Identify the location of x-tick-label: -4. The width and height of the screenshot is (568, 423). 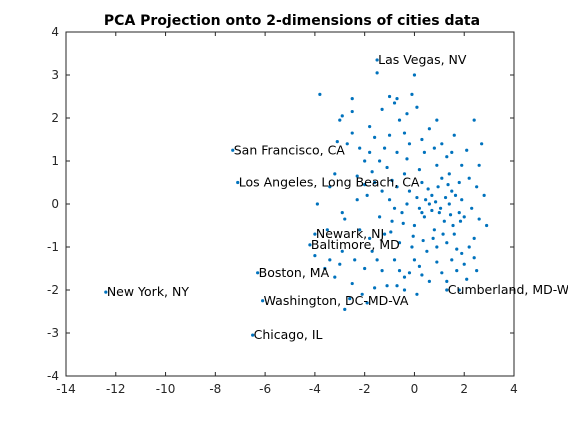
(315, 389).